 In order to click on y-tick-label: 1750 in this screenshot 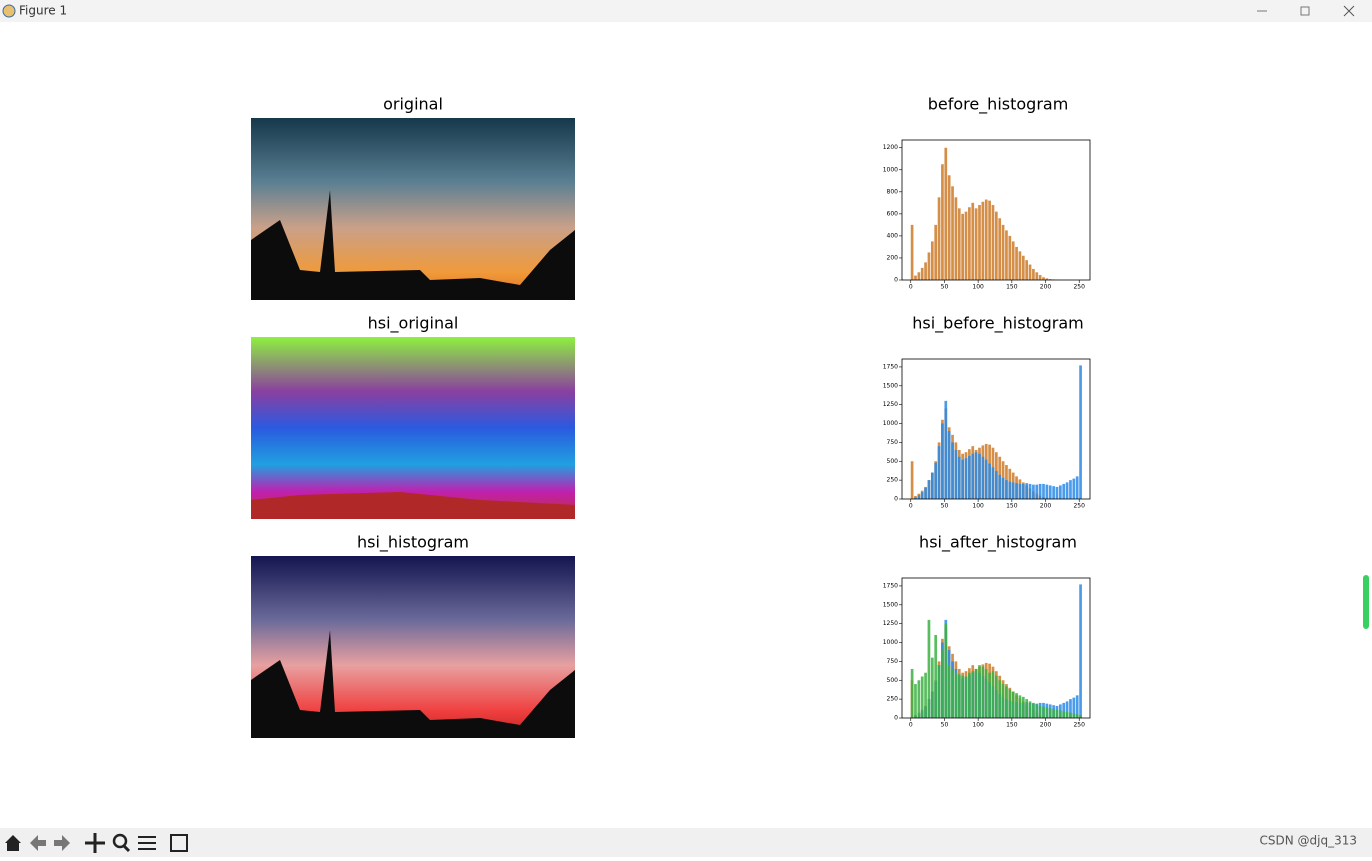, I will do `click(890, 366)`.